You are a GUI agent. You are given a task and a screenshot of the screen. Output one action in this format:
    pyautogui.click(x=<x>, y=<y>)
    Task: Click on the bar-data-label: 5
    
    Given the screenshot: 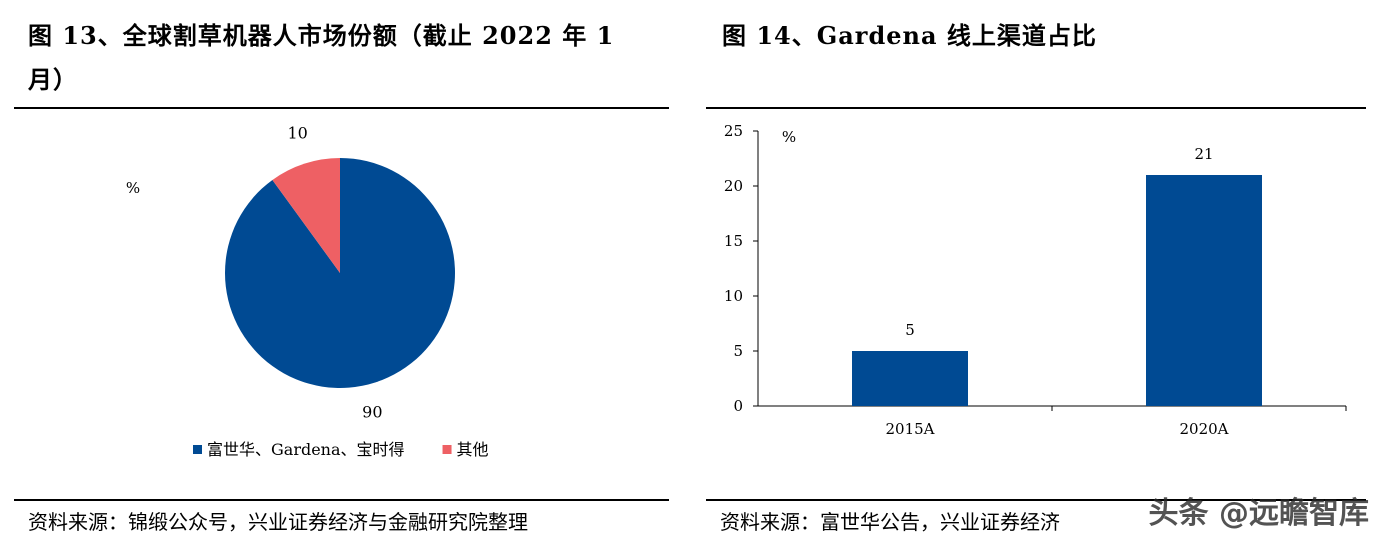 What is the action you would take?
    pyautogui.click(x=910, y=330)
    